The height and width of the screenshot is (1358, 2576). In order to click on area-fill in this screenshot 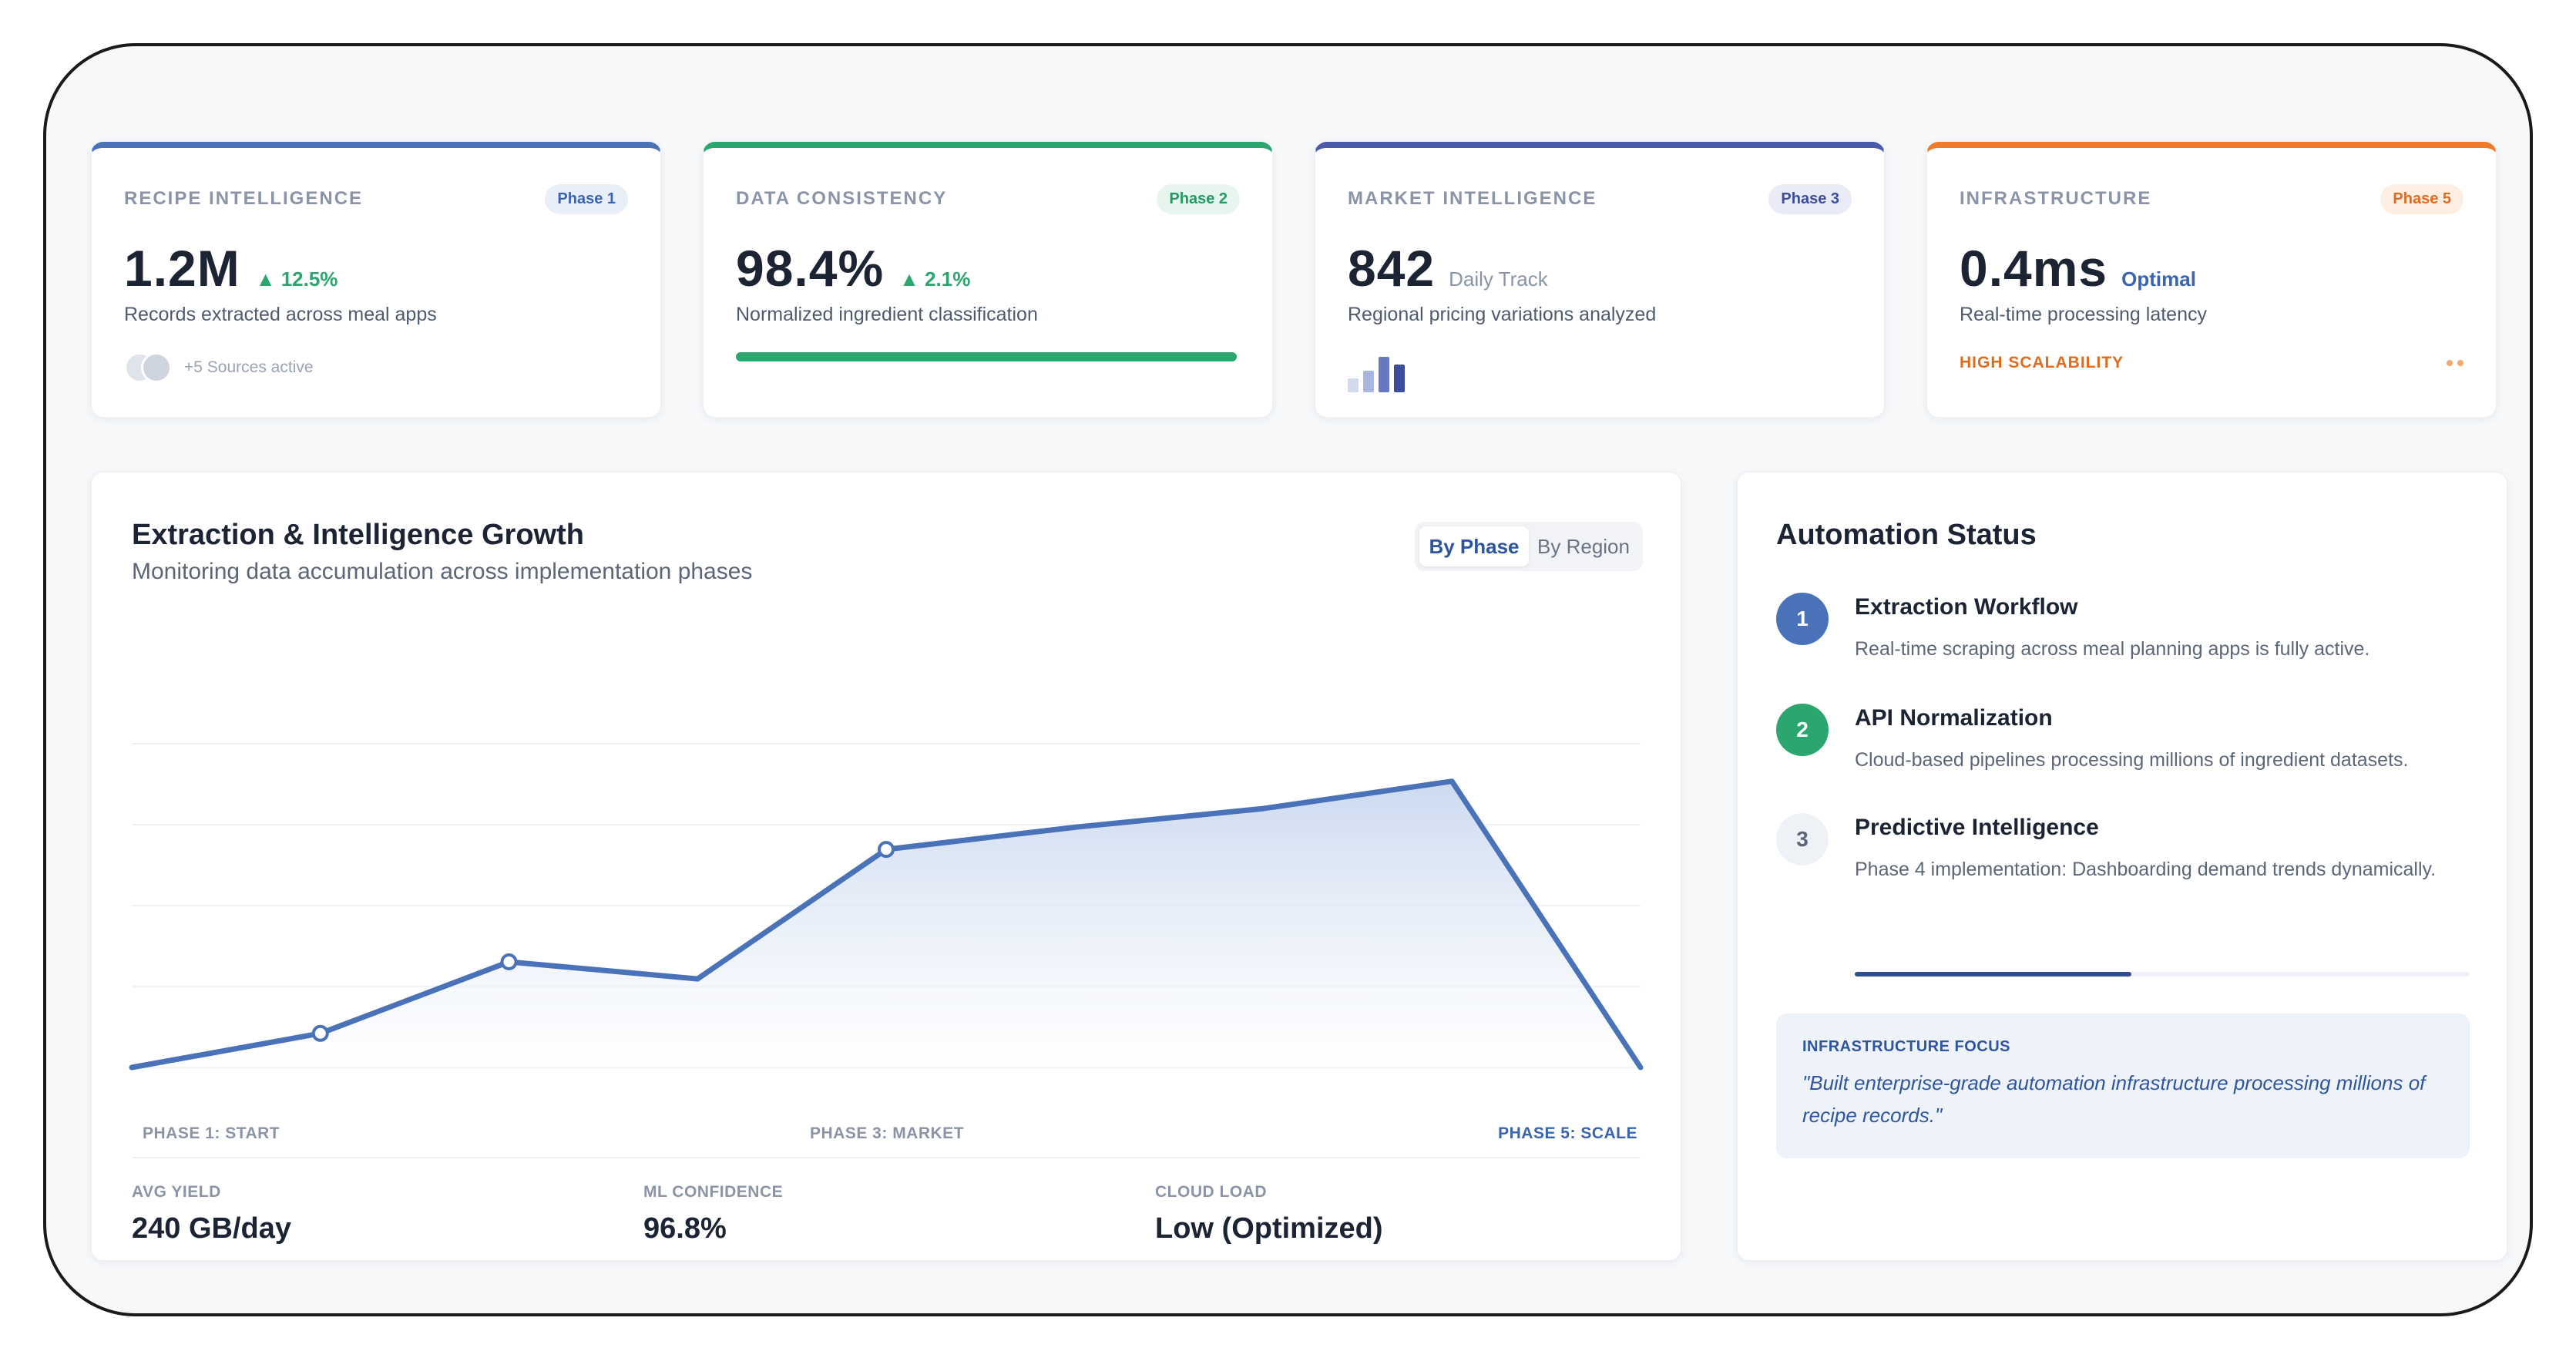, I will do `click(886, 924)`.